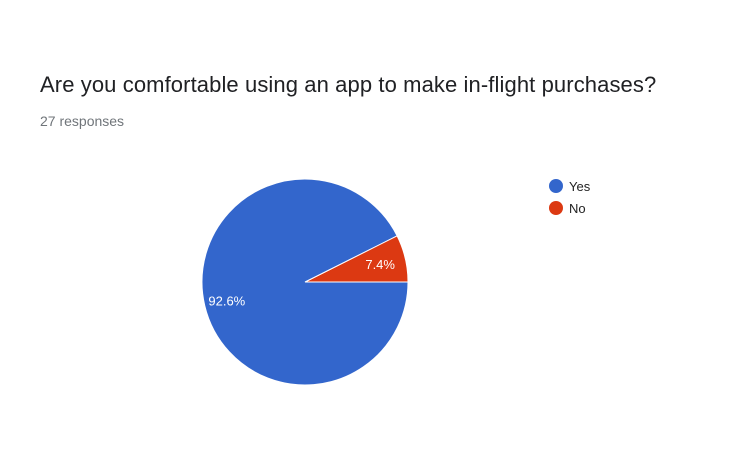  Describe the element at coordinates (556, 186) in the screenshot. I see `legend-marker-yes` at that location.